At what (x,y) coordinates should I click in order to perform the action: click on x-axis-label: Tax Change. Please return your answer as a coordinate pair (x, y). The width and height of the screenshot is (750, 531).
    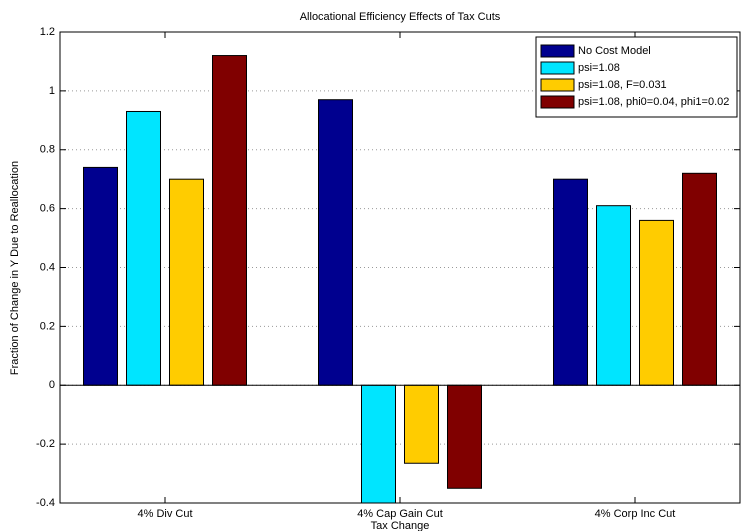
    Looking at the image, I should click on (400, 525).